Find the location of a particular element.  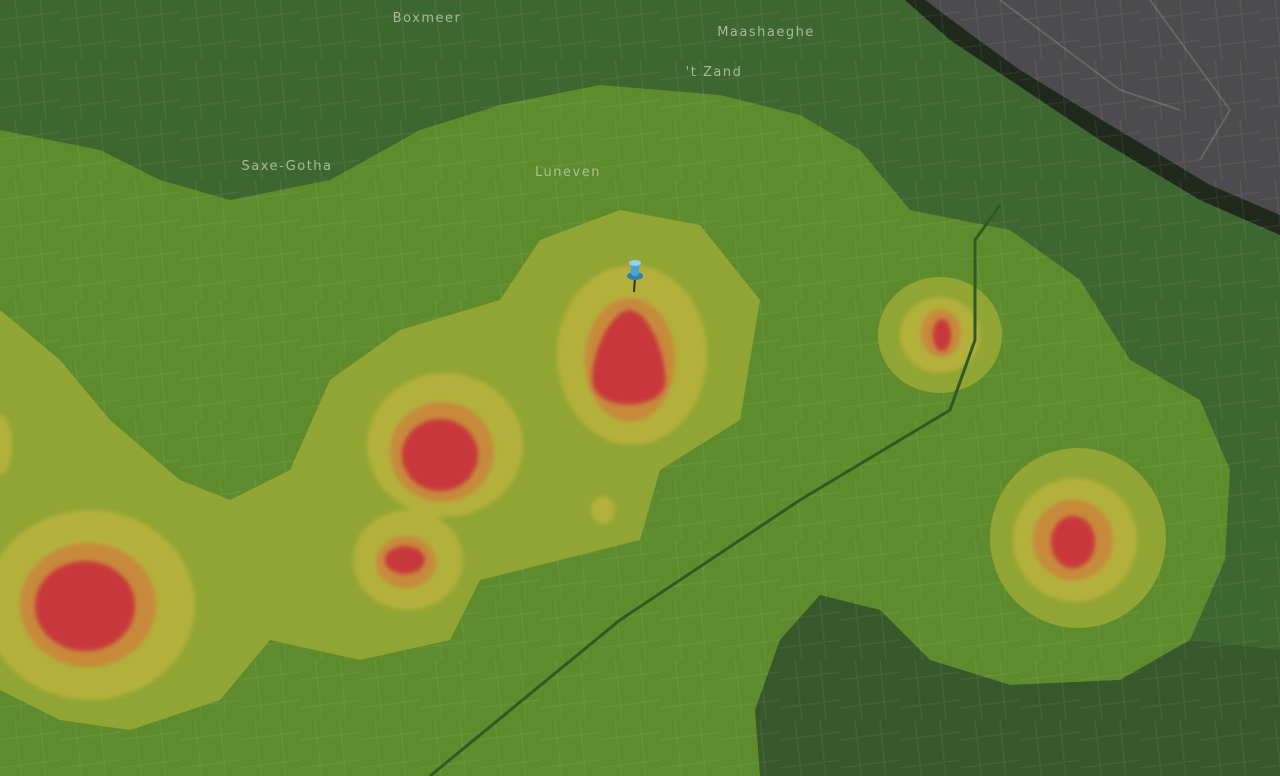

place-label: Maashaeghe is located at coordinates (766, 32).